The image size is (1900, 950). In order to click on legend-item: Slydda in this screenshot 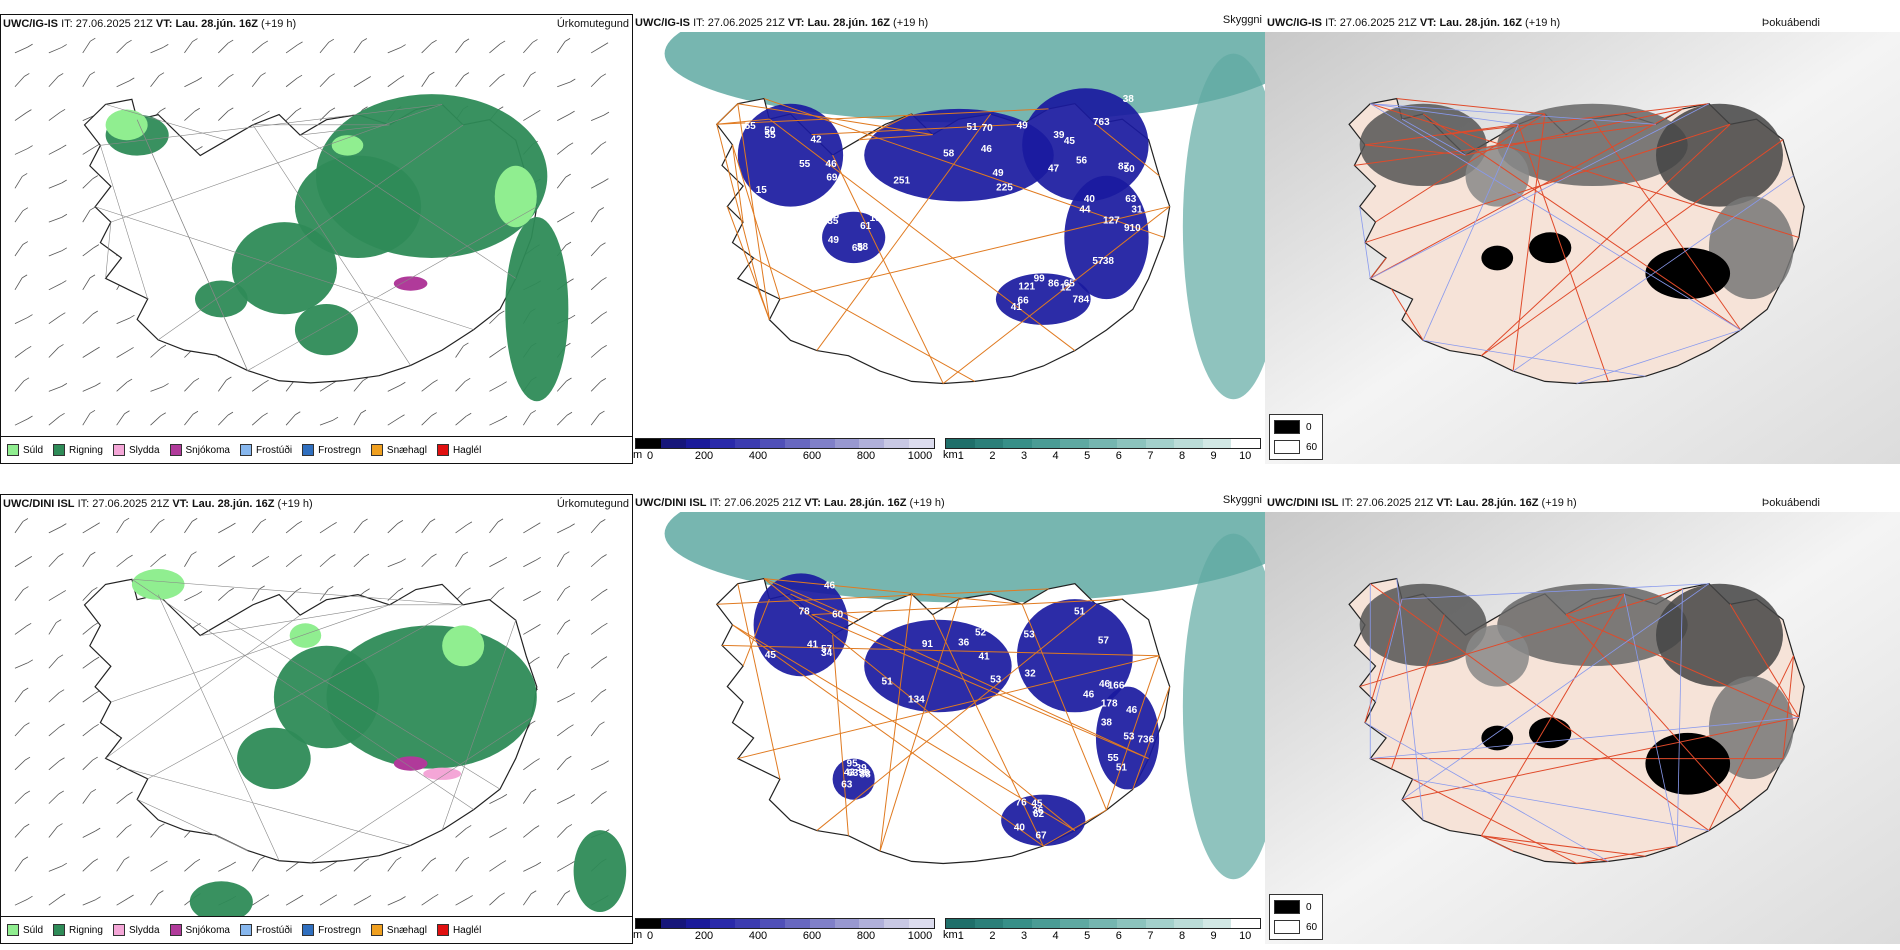, I will do `click(136, 450)`.